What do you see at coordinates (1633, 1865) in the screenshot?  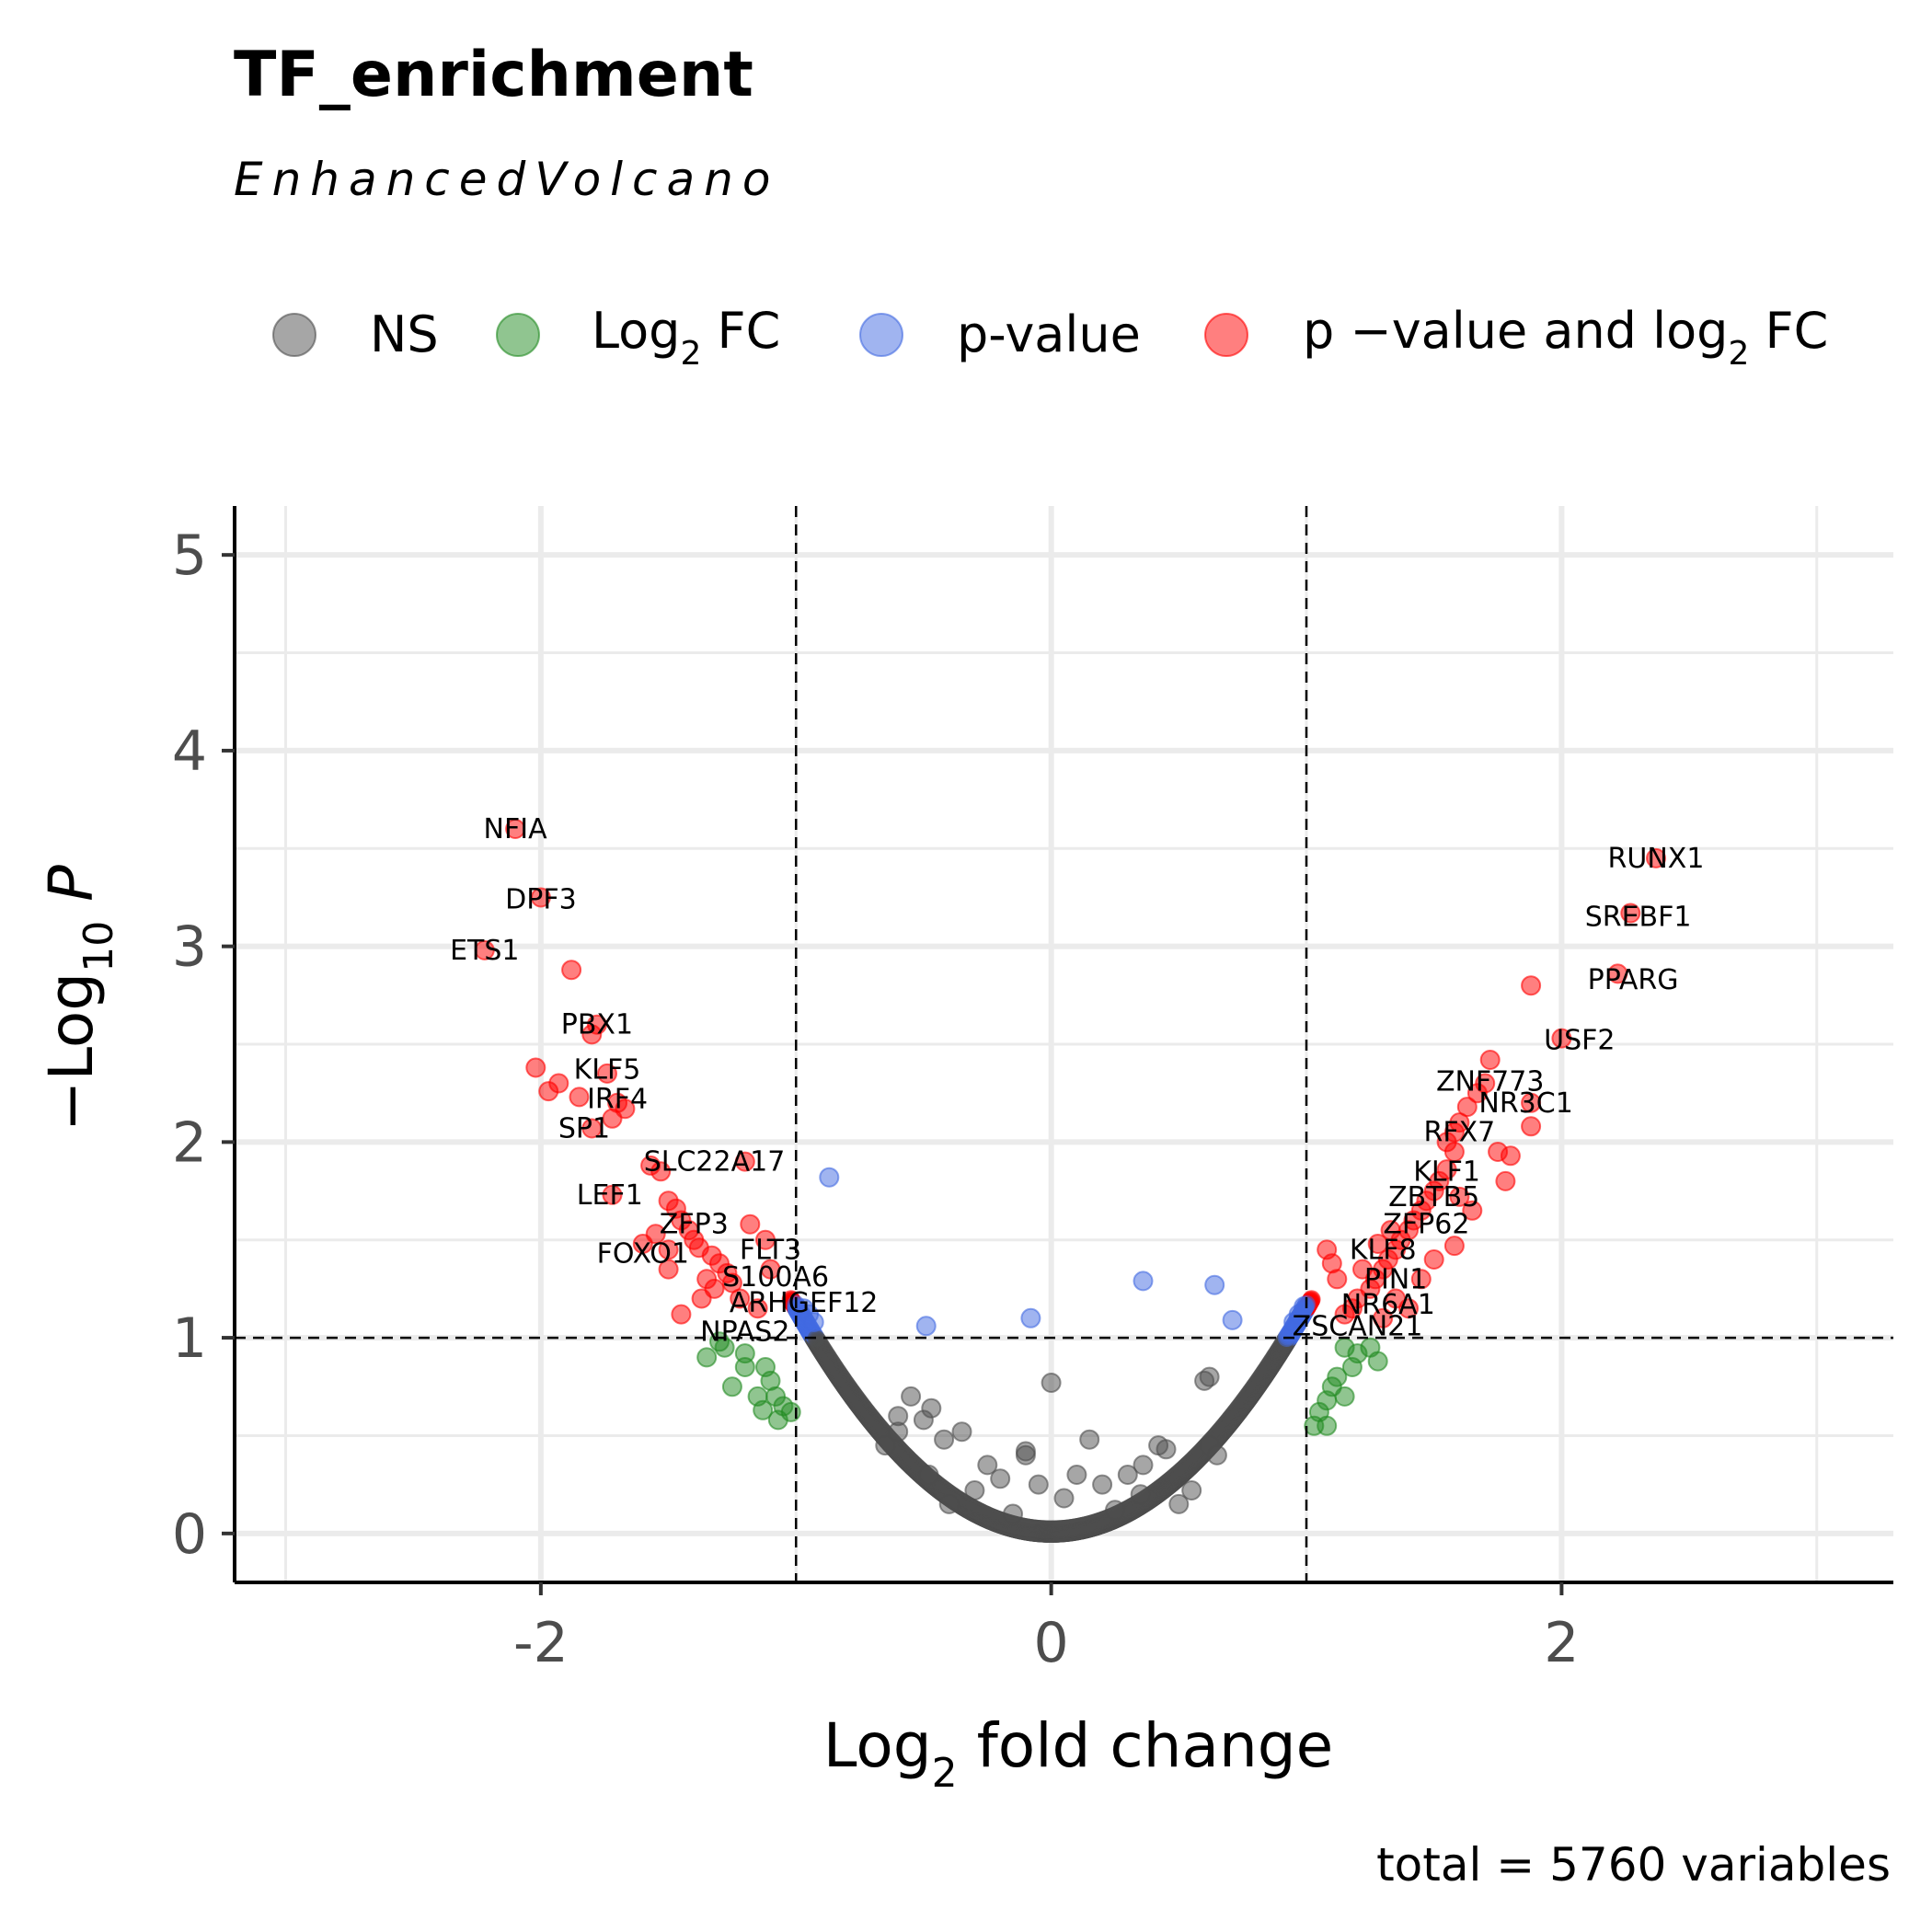 I see `caption: total = 5760 variables` at bounding box center [1633, 1865].